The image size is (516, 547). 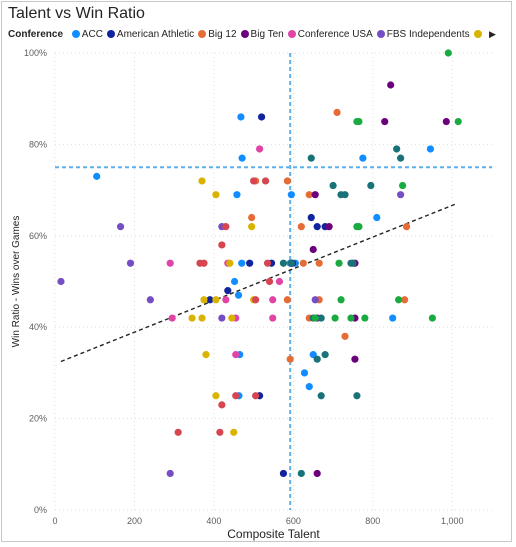 I want to click on chevron-right-icon: ▶, so click(x=492, y=34).